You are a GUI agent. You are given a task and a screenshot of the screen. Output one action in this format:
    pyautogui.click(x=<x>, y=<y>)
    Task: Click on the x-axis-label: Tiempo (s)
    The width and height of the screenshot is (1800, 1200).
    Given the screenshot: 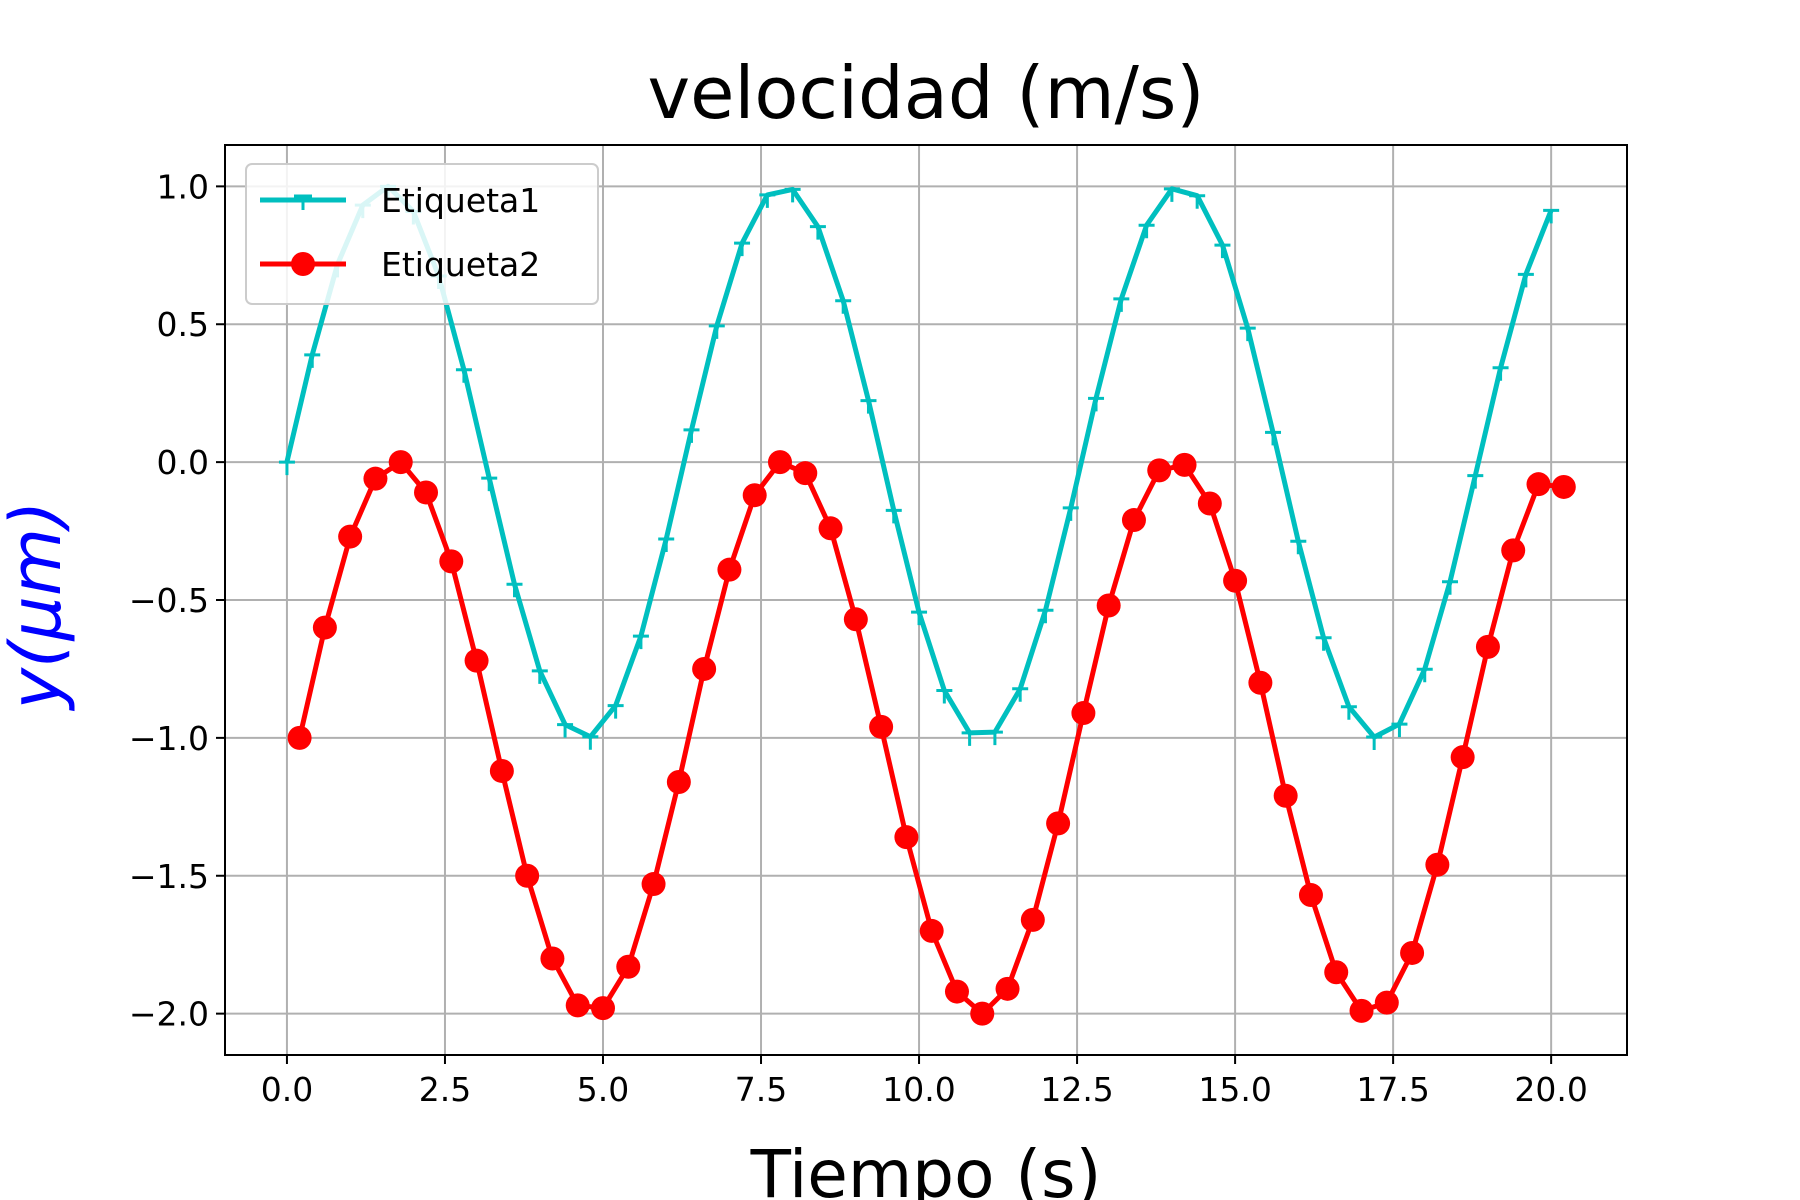 What is the action you would take?
    pyautogui.click(x=926, y=1168)
    